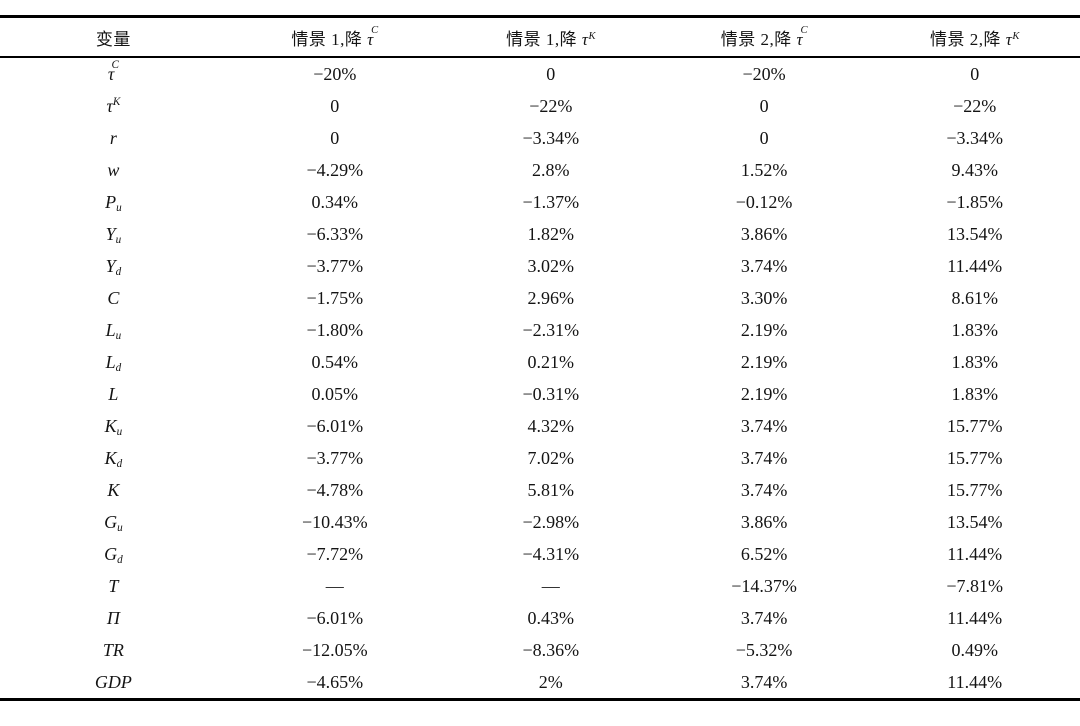  I want to click on value-cell: −22%, so click(975, 105).